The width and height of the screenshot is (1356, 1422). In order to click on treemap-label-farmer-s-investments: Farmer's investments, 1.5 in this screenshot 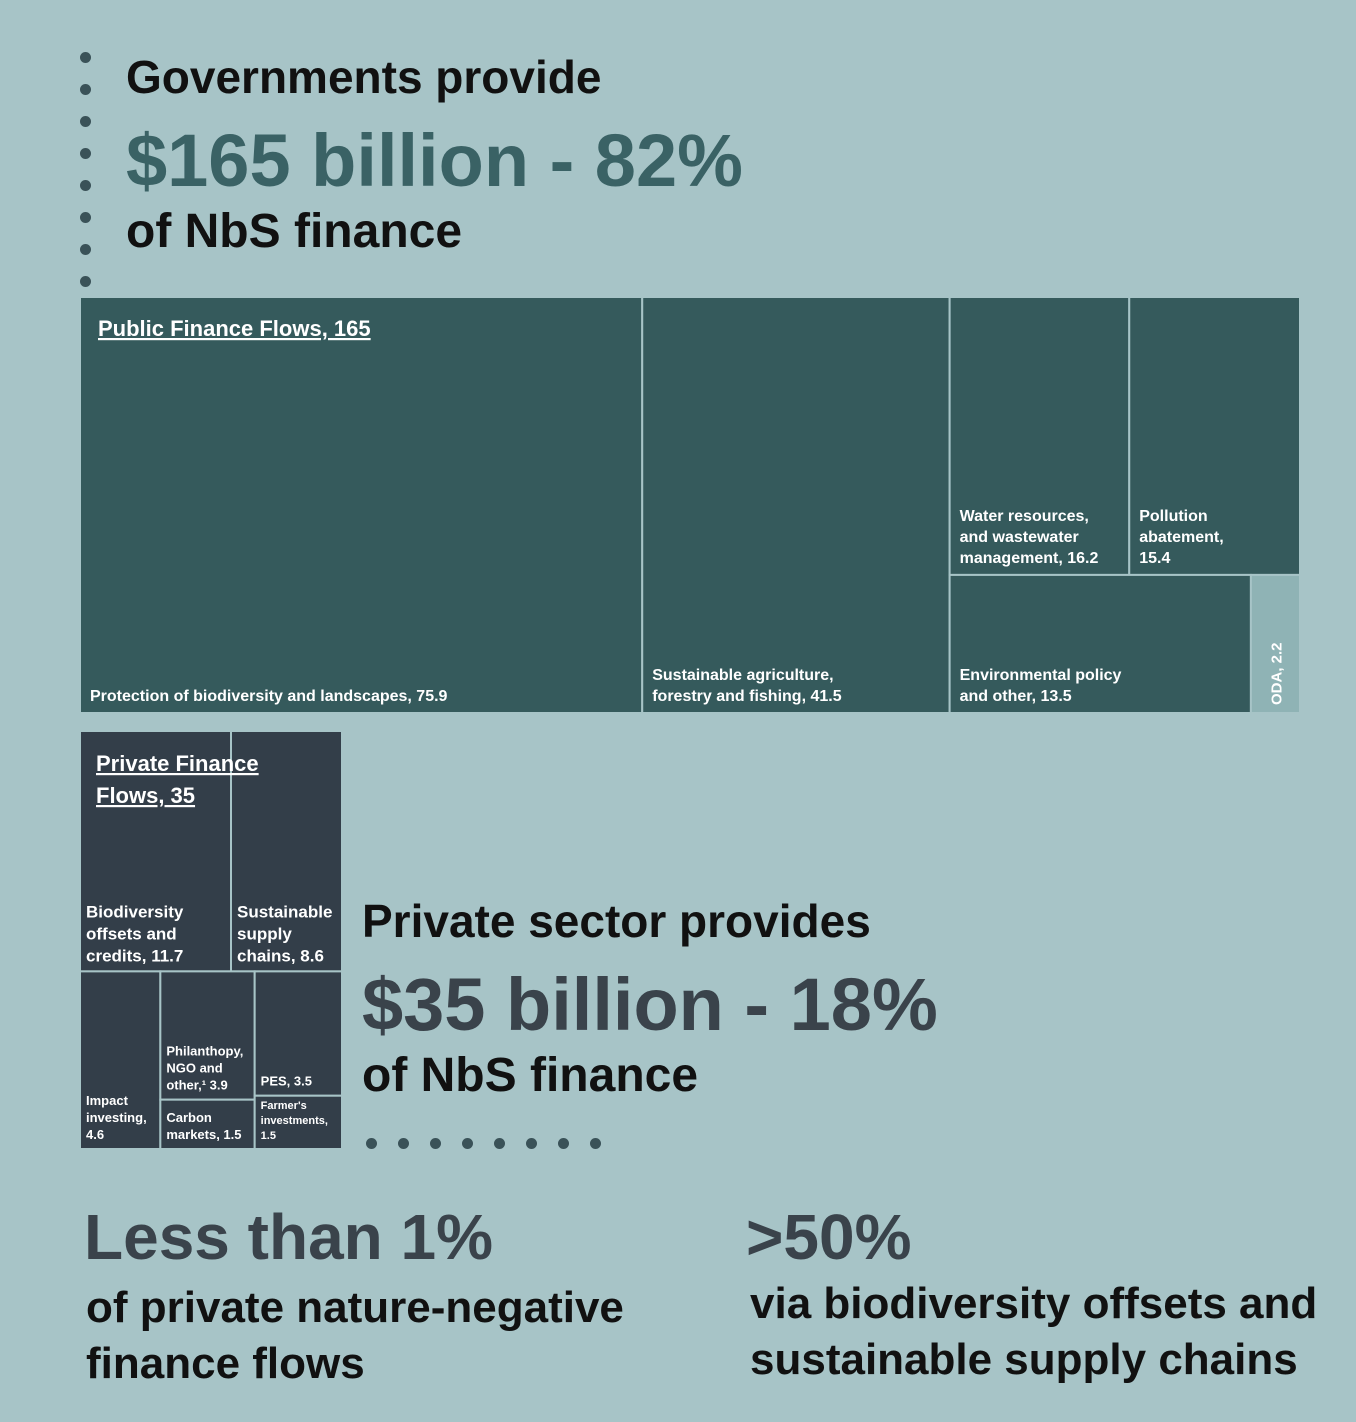, I will do `click(294, 1121)`.